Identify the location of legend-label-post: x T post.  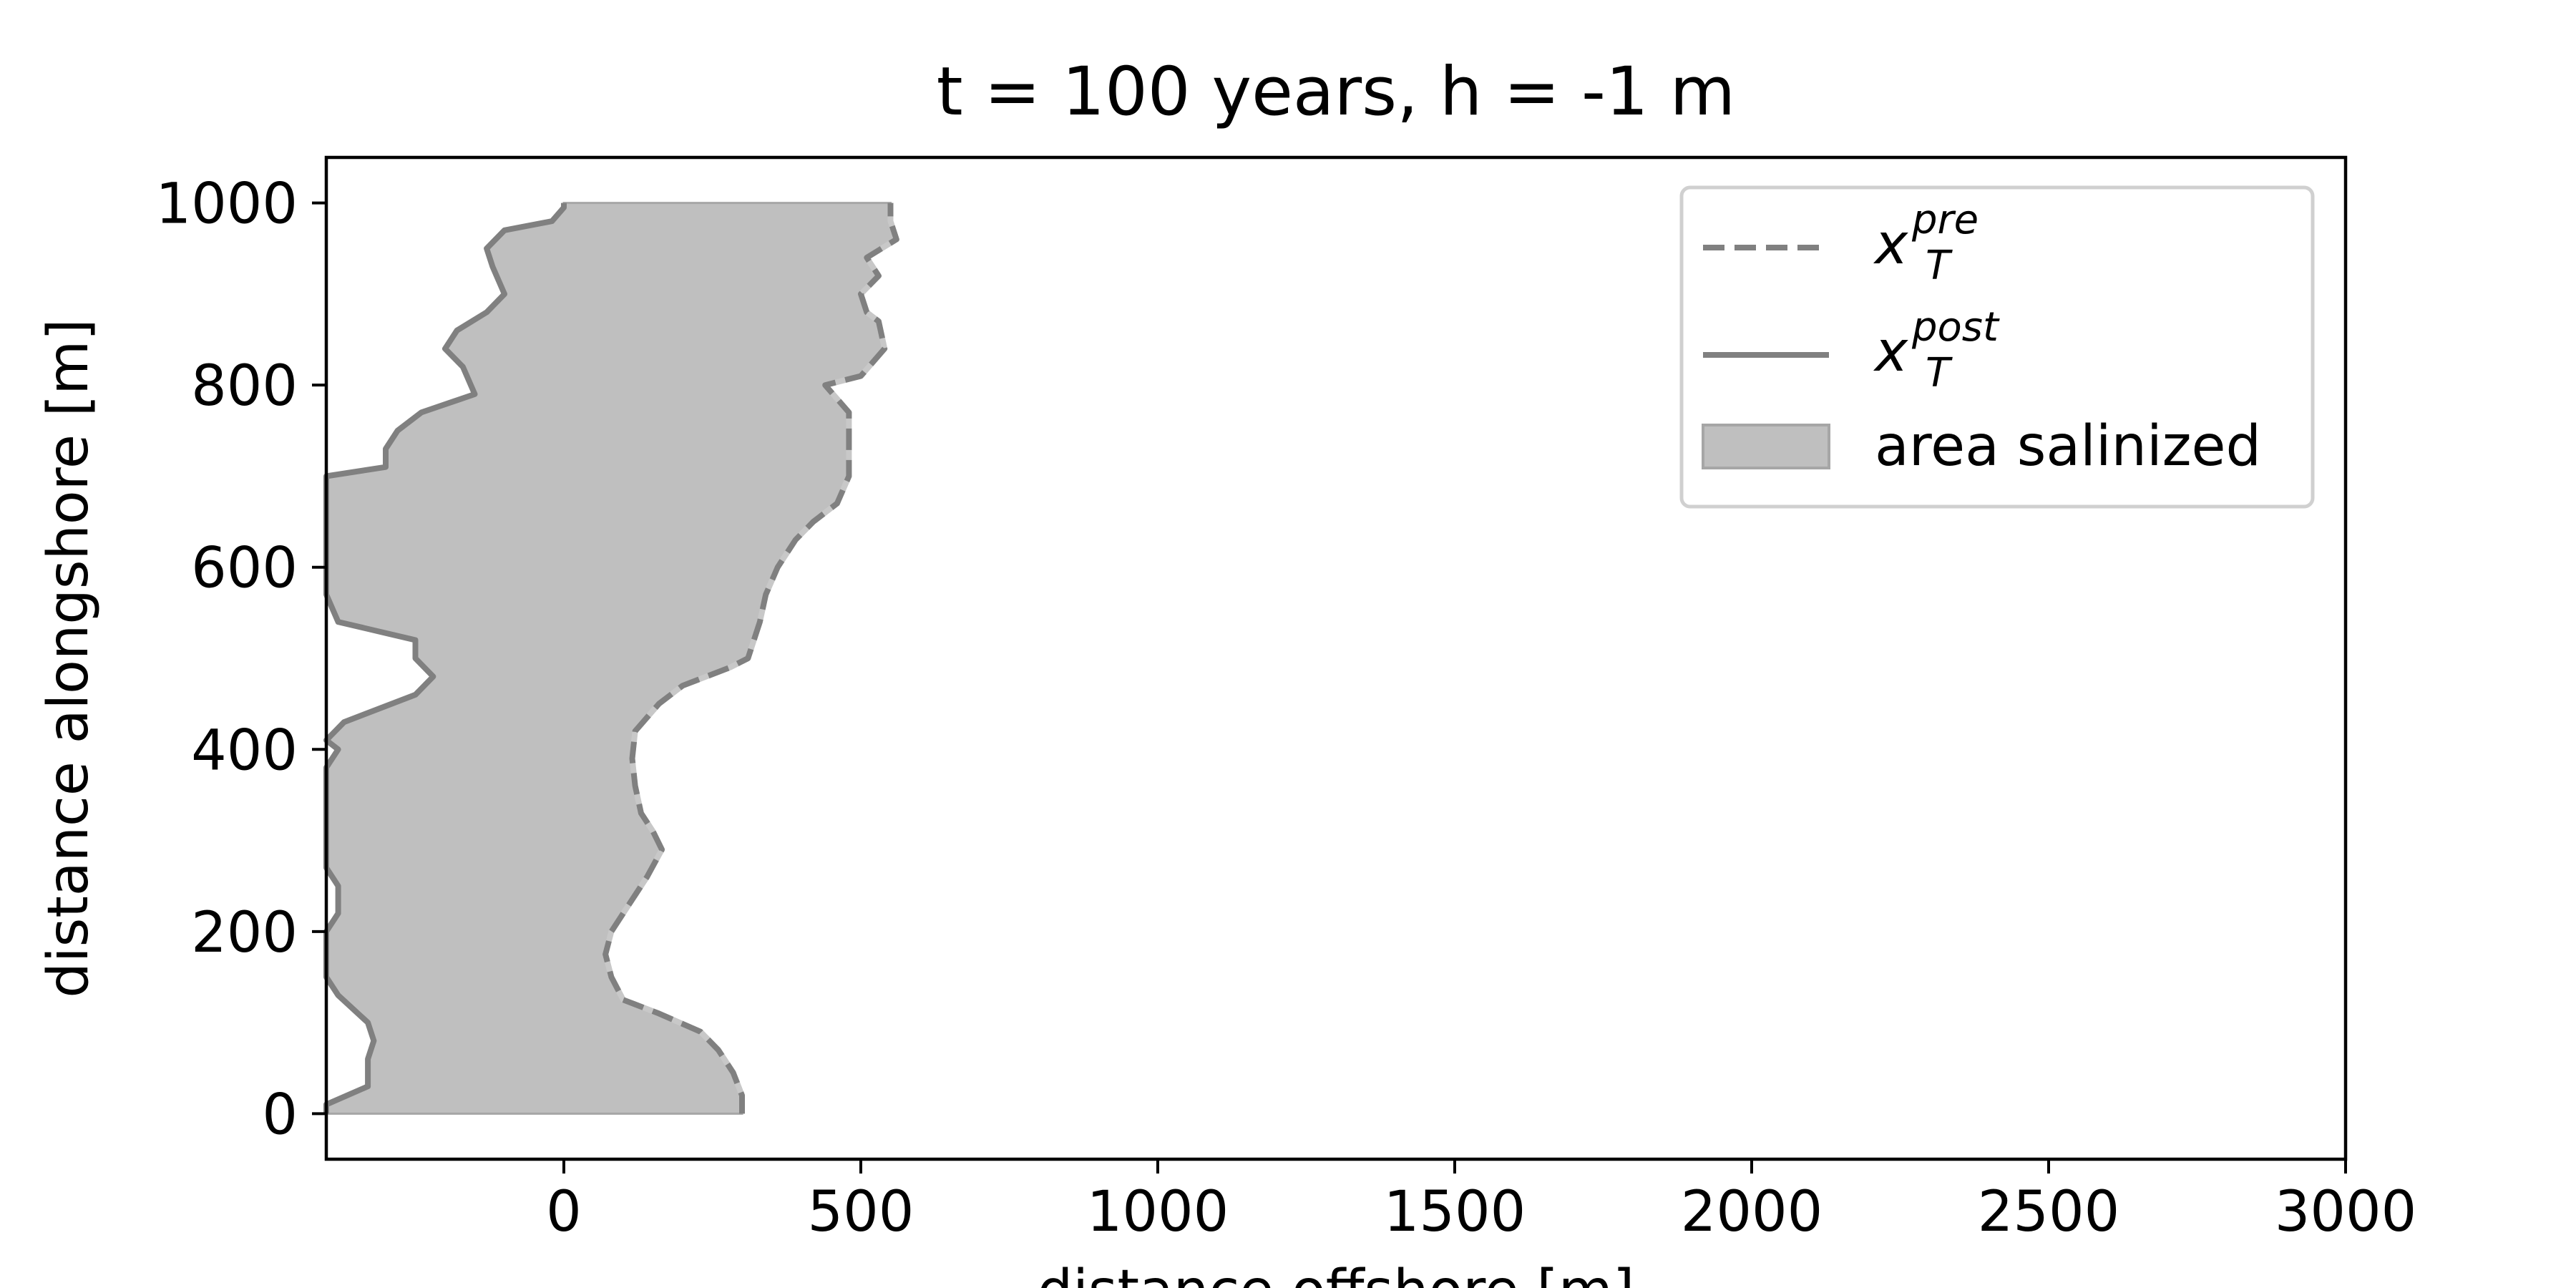
(1936, 352).